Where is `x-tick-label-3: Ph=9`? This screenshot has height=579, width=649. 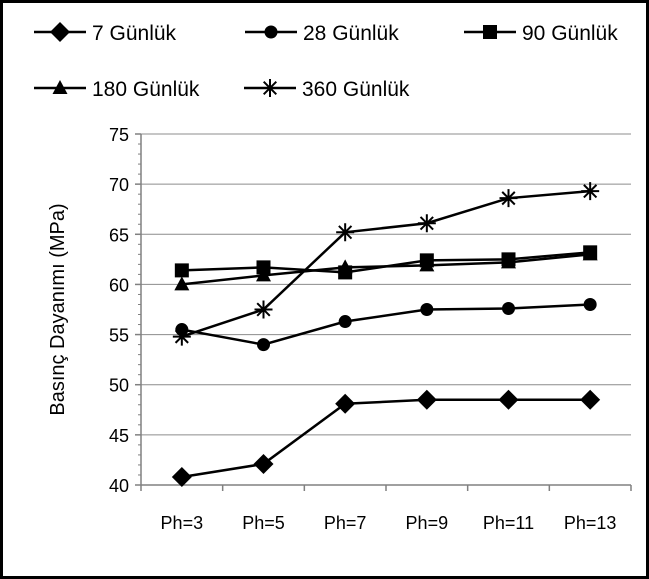
x-tick-label-3: Ph=9 is located at coordinates (427, 523).